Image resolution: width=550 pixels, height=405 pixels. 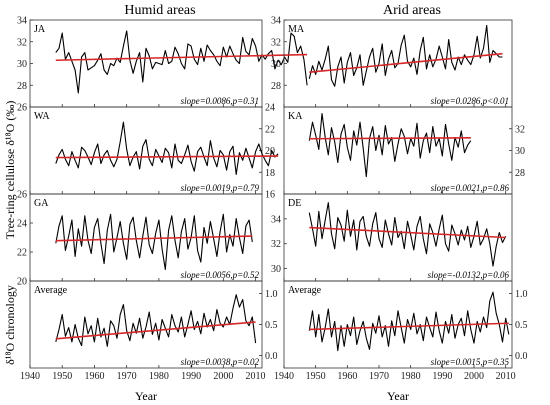 I want to click on y-axis-title-isotope: Tree-ring cellulose δ¹⁸O (‰), so click(x=10, y=170).